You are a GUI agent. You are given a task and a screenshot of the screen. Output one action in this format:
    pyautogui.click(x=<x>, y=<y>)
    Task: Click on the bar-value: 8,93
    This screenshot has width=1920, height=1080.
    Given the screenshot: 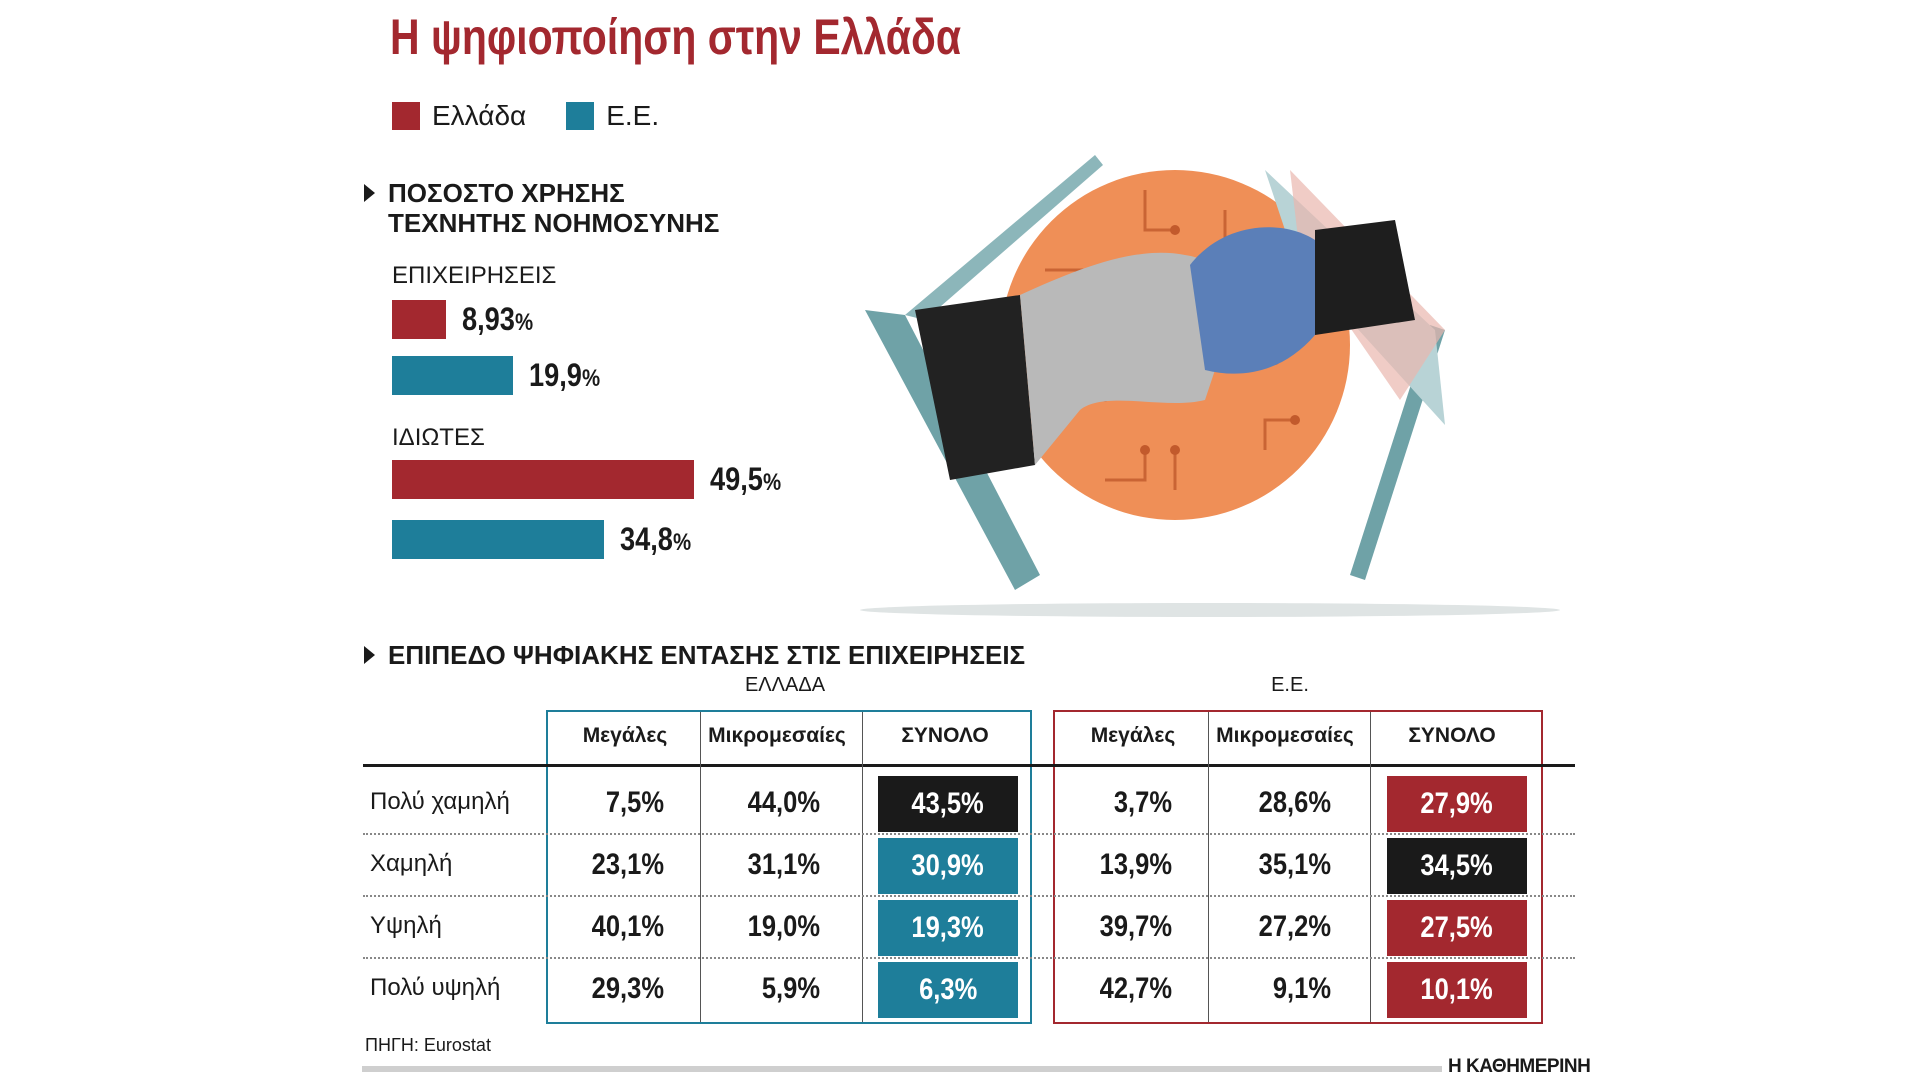 What is the action you would take?
    pyautogui.click(x=488, y=319)
    